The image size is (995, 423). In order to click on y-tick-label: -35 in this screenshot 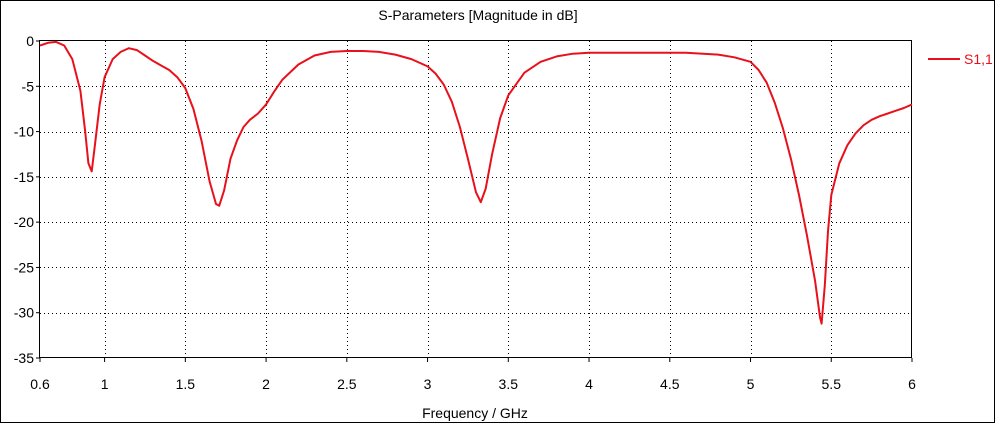, I will do `click(24, 358)`.